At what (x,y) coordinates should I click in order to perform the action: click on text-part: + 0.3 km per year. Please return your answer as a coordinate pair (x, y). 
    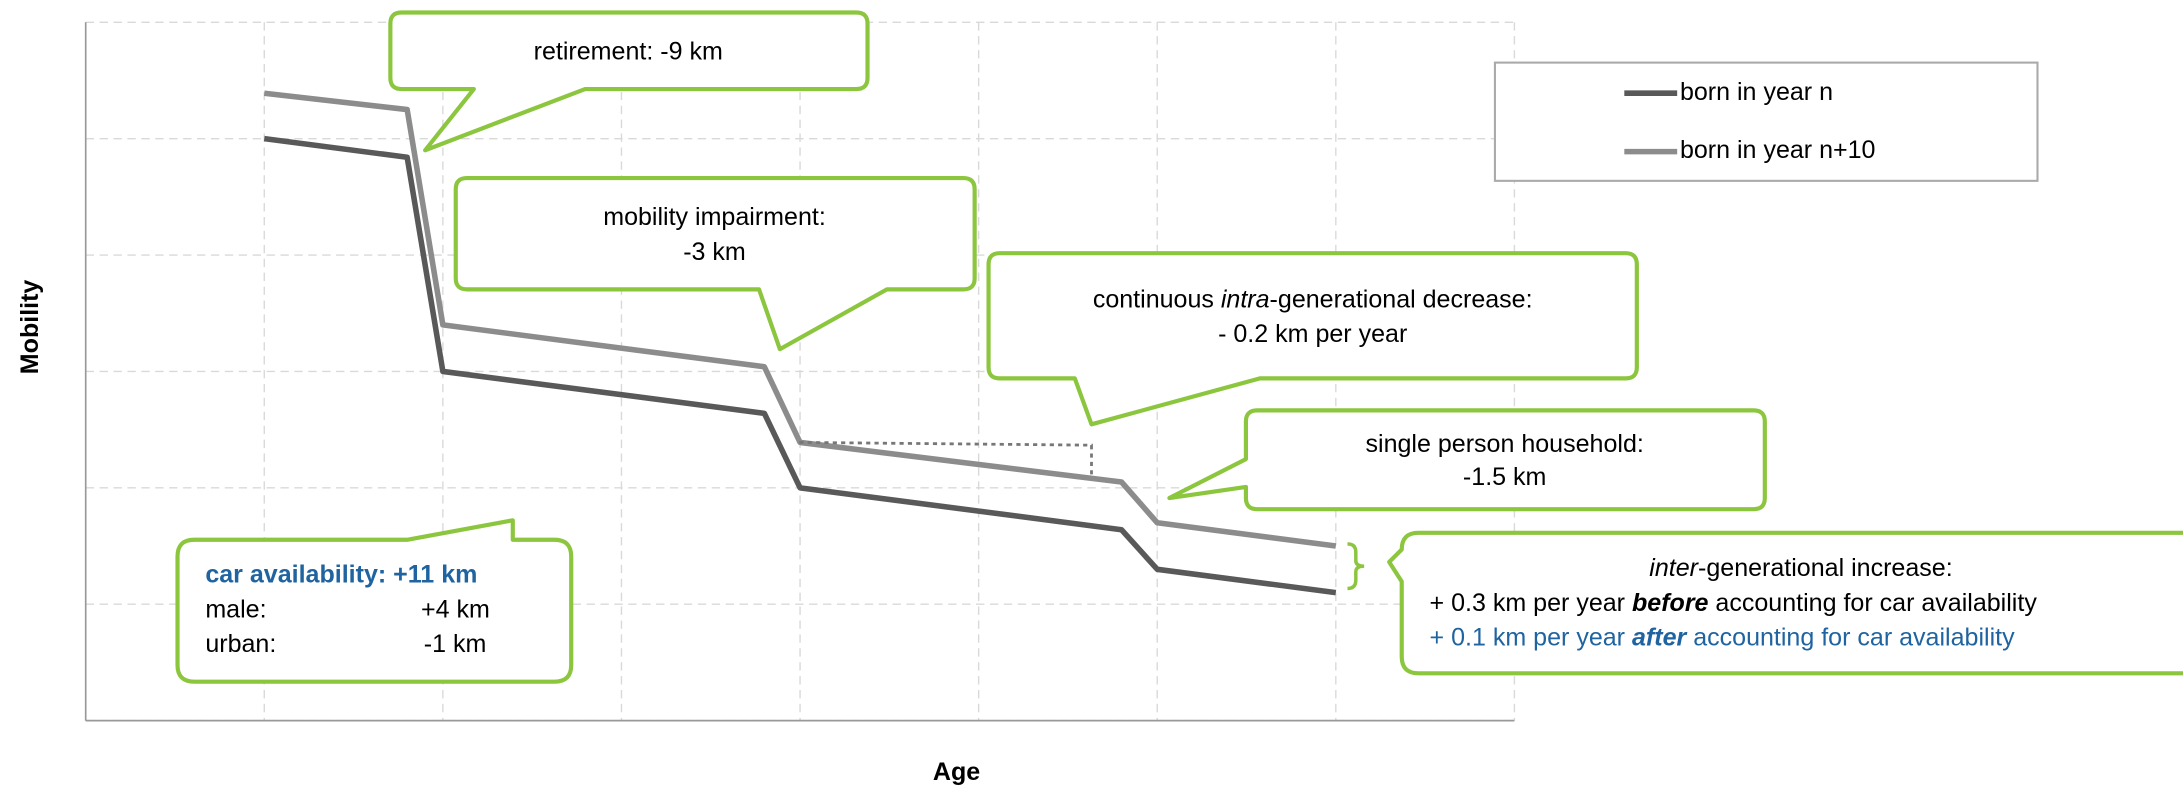
    Looking at the image, I should click on (1531, 602).